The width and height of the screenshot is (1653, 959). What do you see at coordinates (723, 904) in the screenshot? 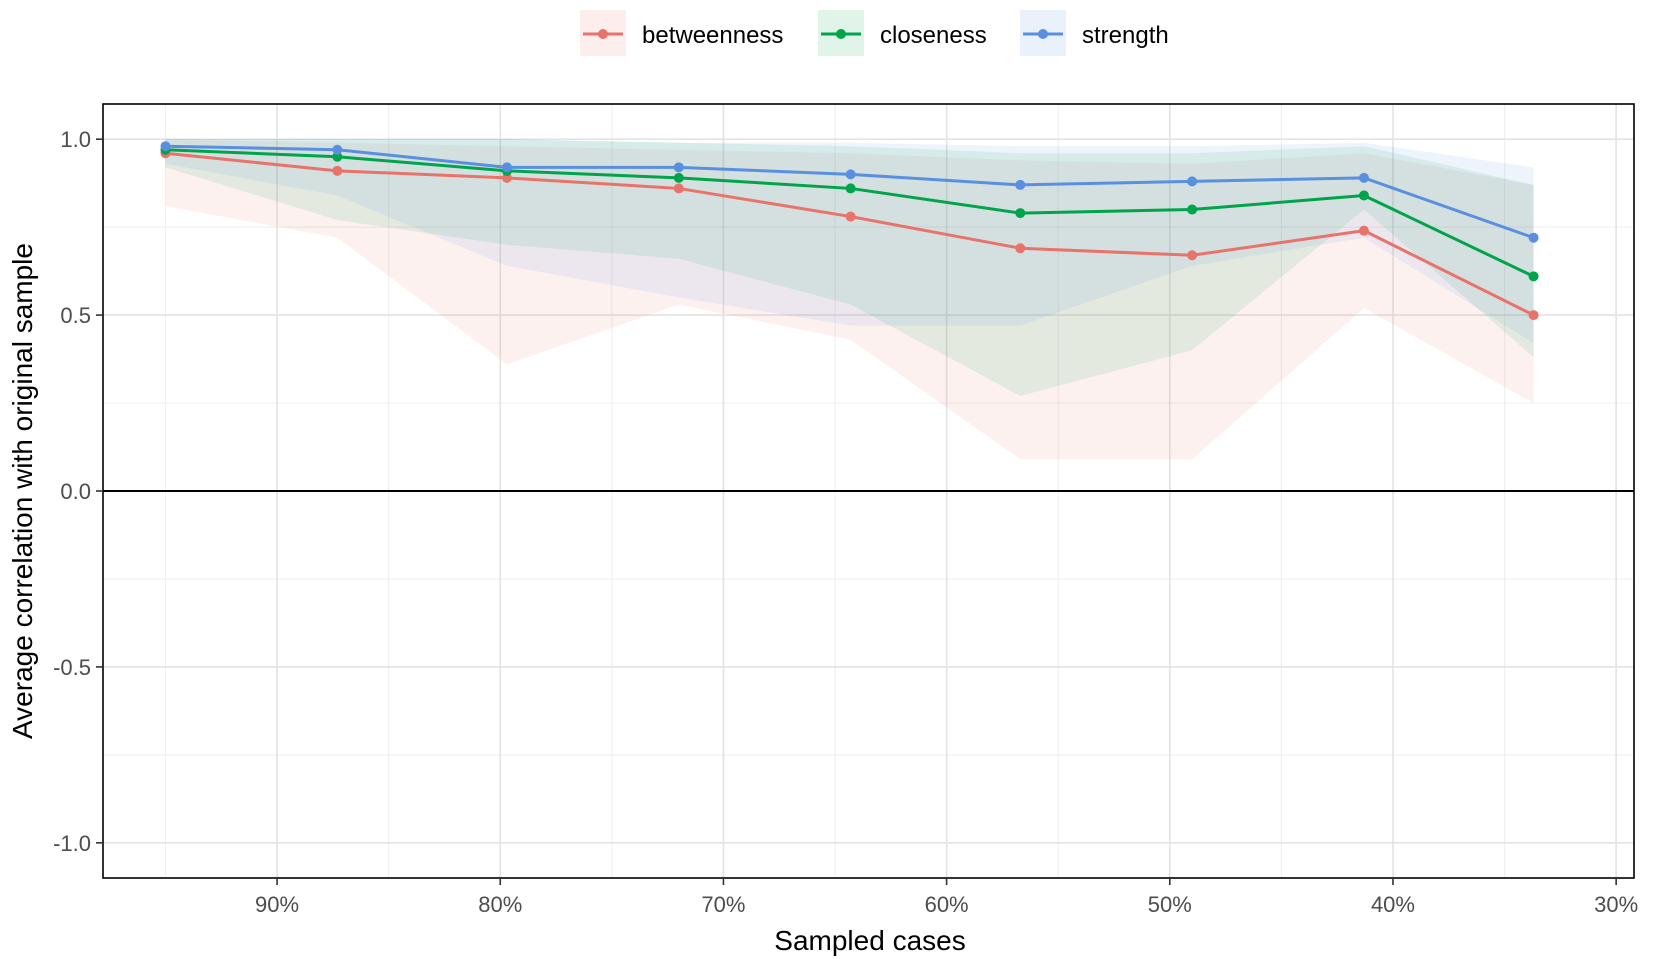
I see `x-tick-label: 70%` at bounding box center [723, 904].